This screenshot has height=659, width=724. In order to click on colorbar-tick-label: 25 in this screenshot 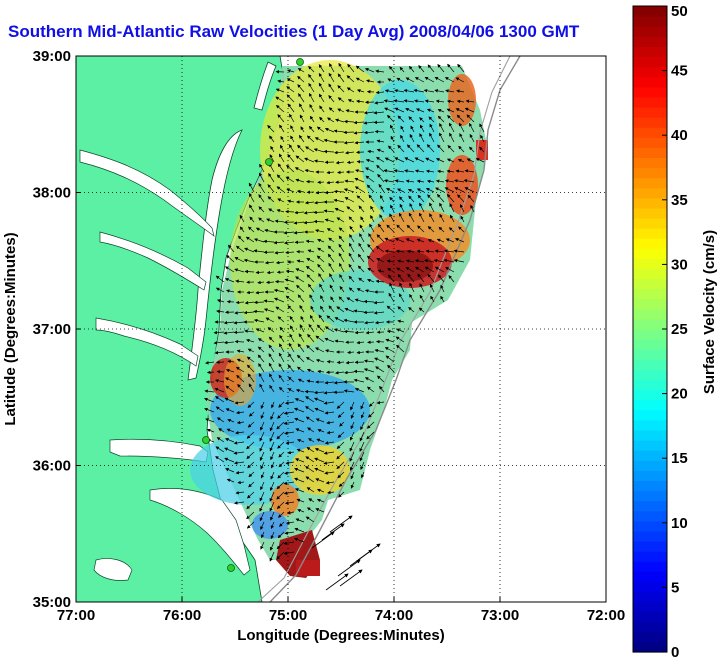, I will do `click(679, 329)`.